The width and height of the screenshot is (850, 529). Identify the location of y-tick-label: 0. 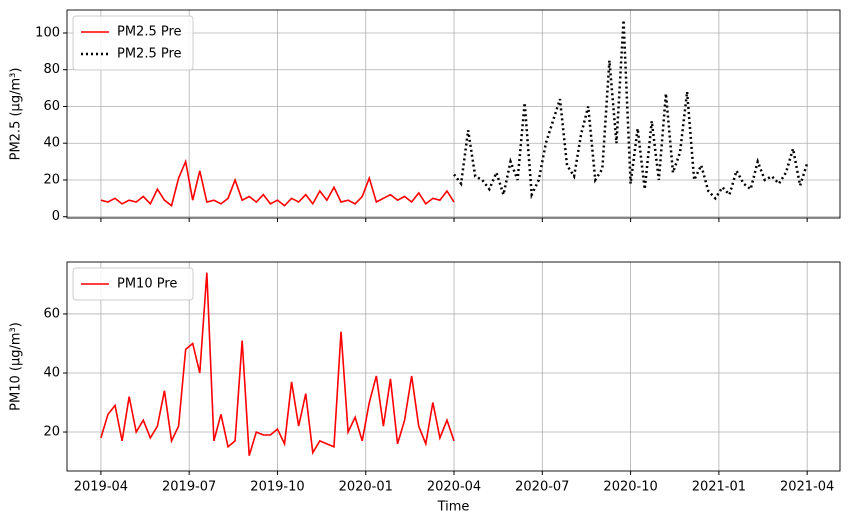
(56, 216).